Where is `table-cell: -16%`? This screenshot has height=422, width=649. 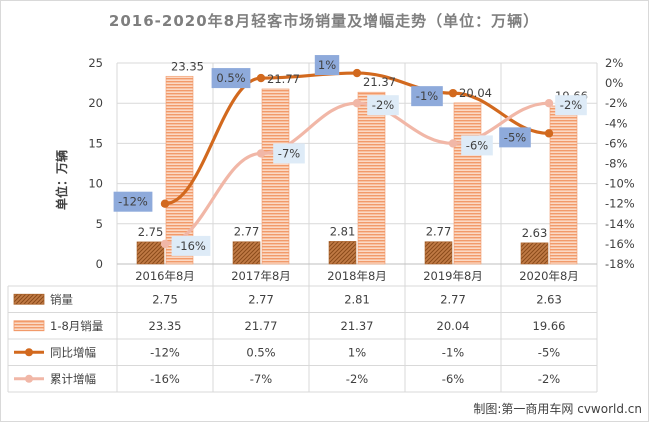
table-cell: -16% is located at coordinates (165, 379).